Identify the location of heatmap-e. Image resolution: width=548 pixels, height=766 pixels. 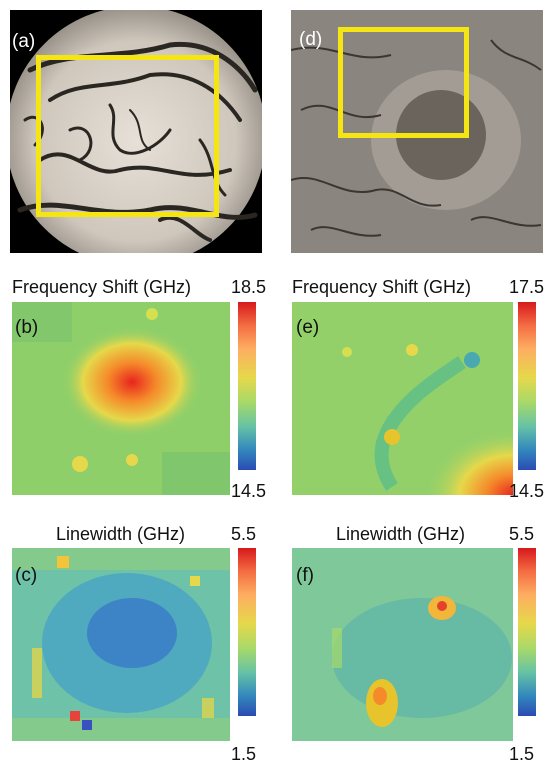
(402, 398).